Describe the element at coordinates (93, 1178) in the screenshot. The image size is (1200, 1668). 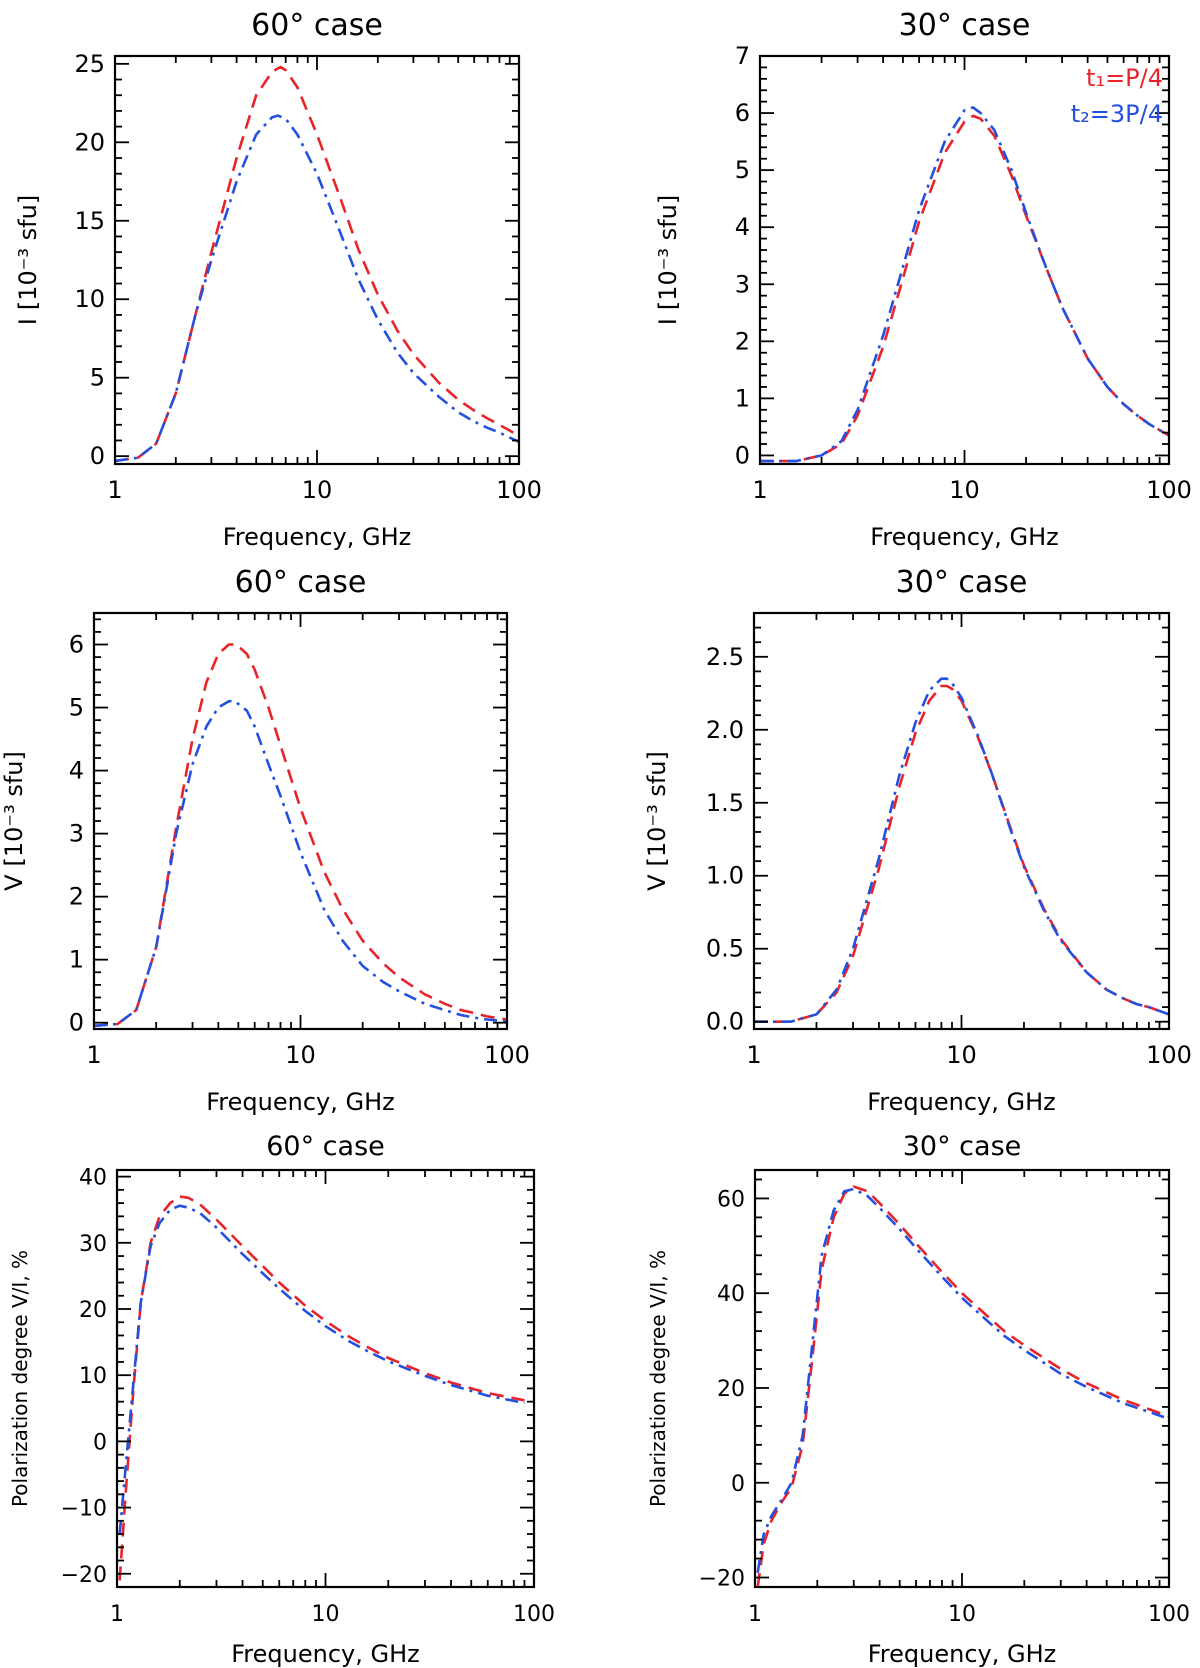
I see `y-tick-label: 40` at that location.